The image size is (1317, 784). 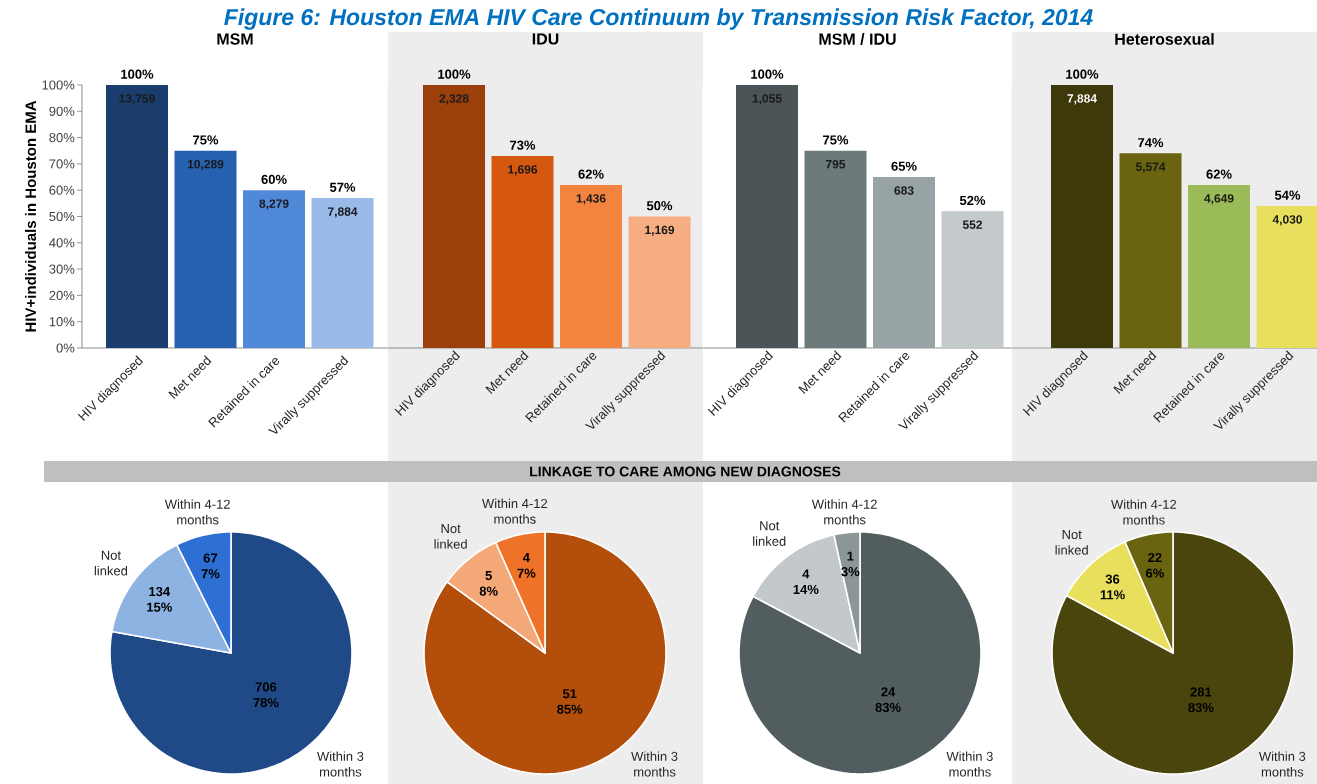 I want to click on y-tick-label: 0%, so click(x=65, y=348).